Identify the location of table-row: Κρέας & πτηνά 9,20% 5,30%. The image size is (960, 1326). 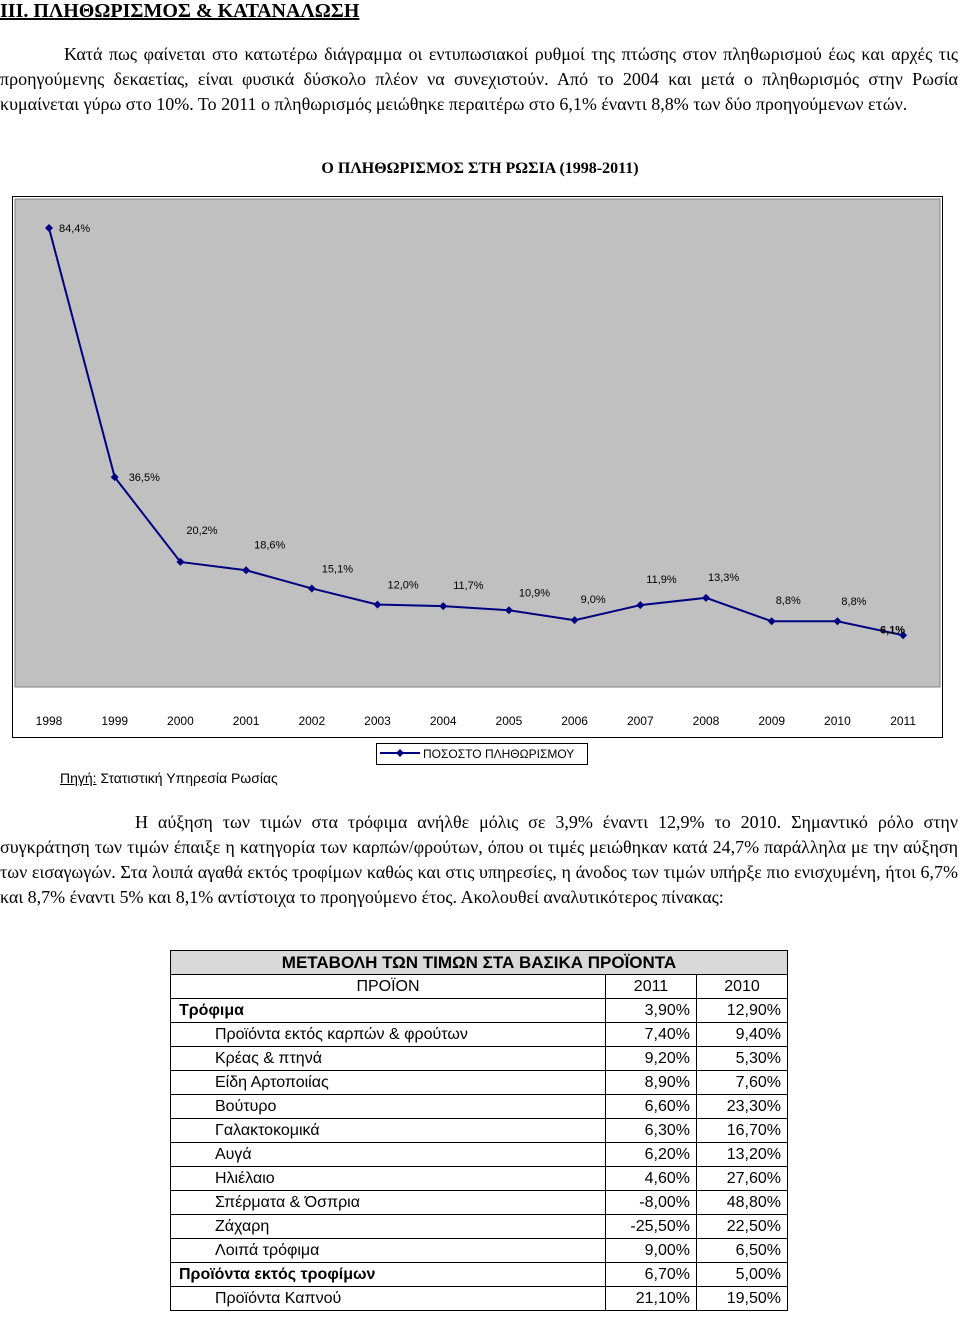
(479, 1058).